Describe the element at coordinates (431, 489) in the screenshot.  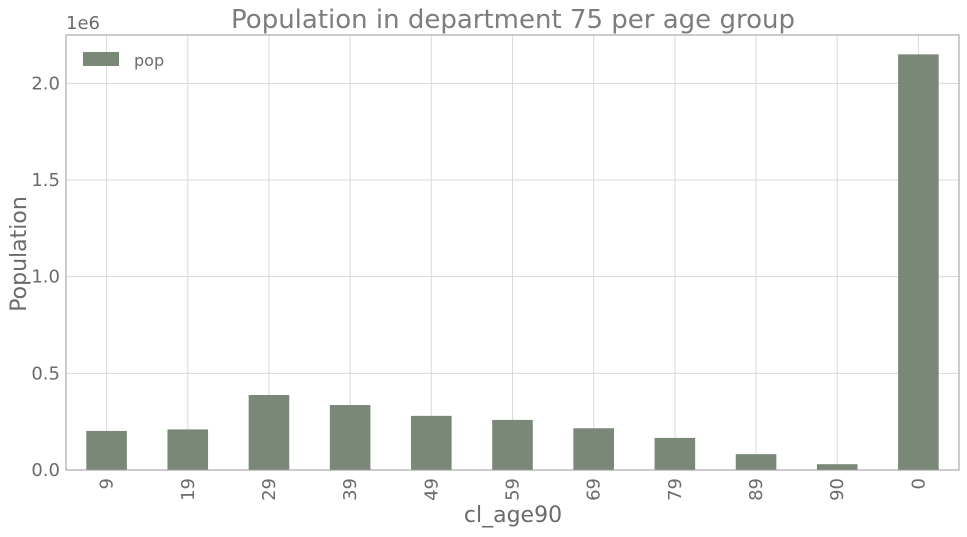
I see `x-tick-label: 49` at that location.